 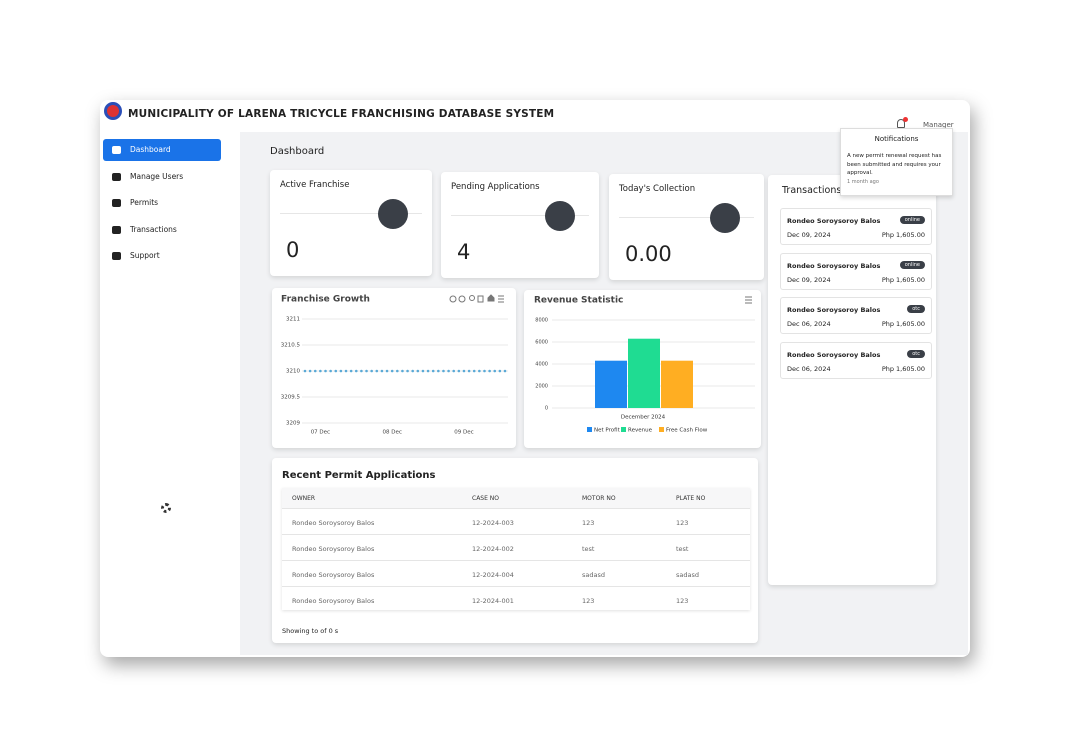 I want to click on stat-label: Today's Collection, so click(x=657, y=189).